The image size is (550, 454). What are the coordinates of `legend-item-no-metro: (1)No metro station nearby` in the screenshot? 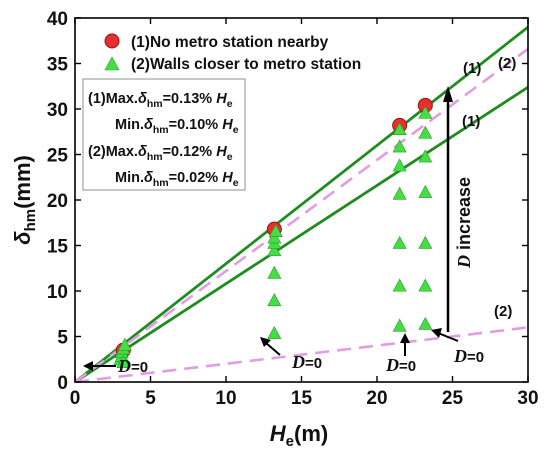 It's located at (216, 42).